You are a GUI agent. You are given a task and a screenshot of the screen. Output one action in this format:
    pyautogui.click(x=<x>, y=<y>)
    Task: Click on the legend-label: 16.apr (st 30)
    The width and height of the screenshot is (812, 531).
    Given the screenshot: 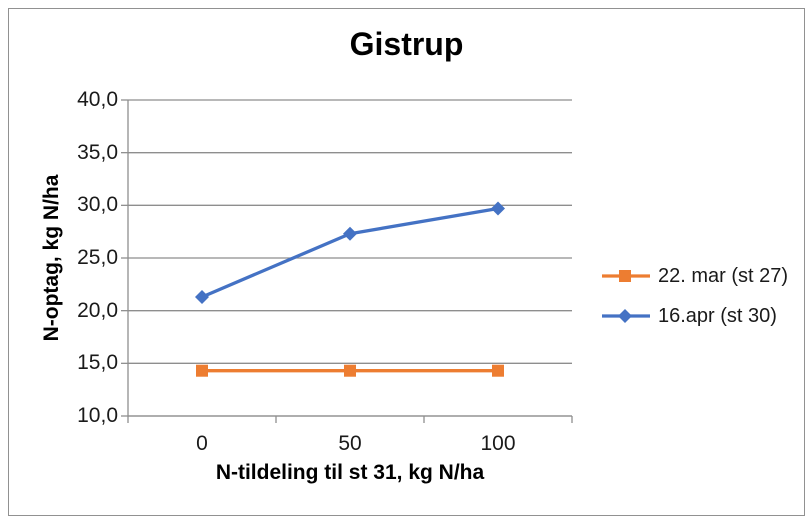 What is the action you would take?
    pyautogui.click(x=717, y=315)
    